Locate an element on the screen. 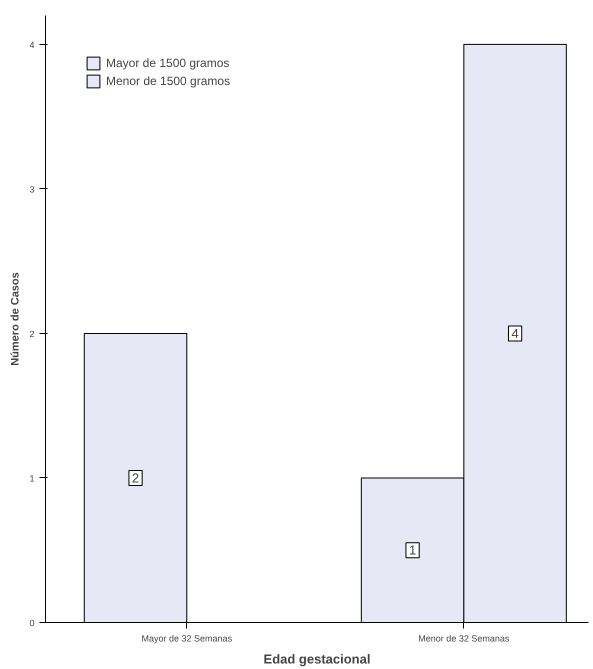  data-label: 2 is located at coordinates (136, 478).